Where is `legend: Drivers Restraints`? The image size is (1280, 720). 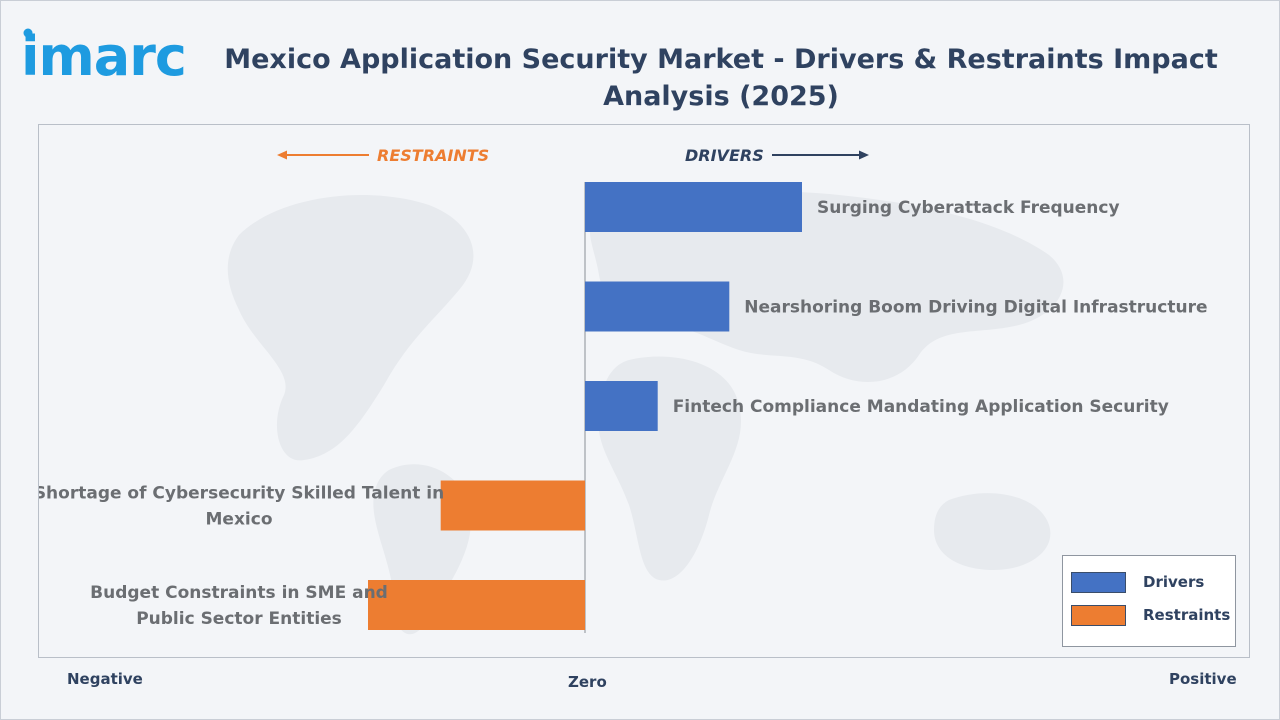
legend: Drivers Restraints is located at coordinates (1149, 601).